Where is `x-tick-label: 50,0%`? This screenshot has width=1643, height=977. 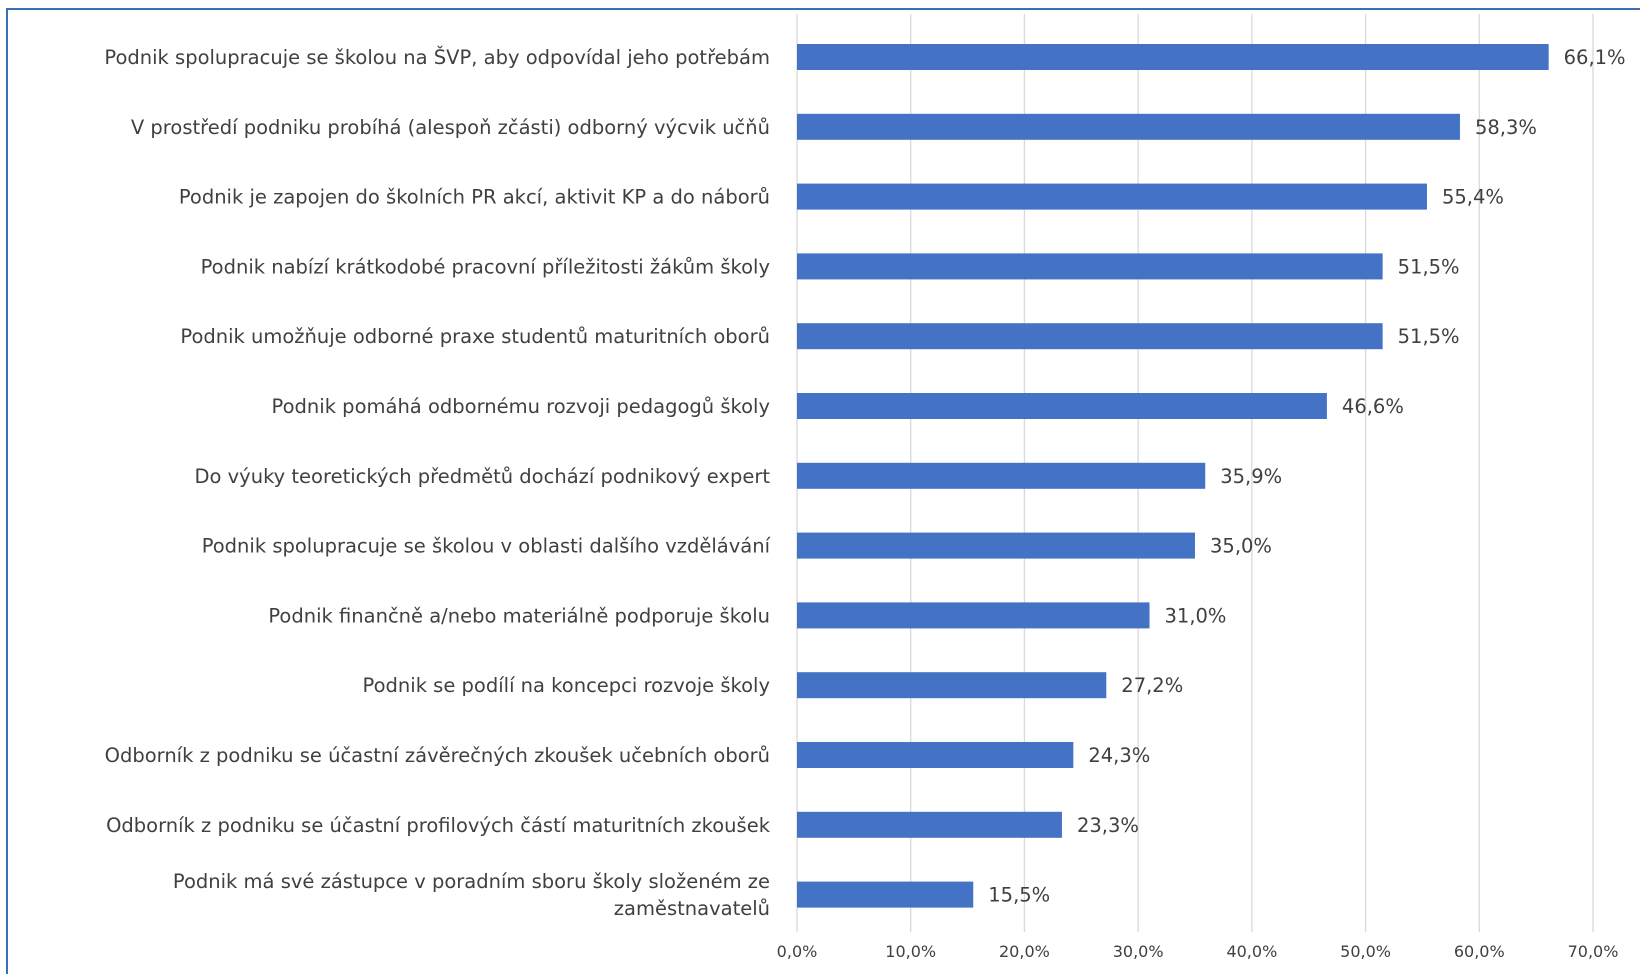
x-tick-label: 50,0% is located at coordinates (1365, 951).